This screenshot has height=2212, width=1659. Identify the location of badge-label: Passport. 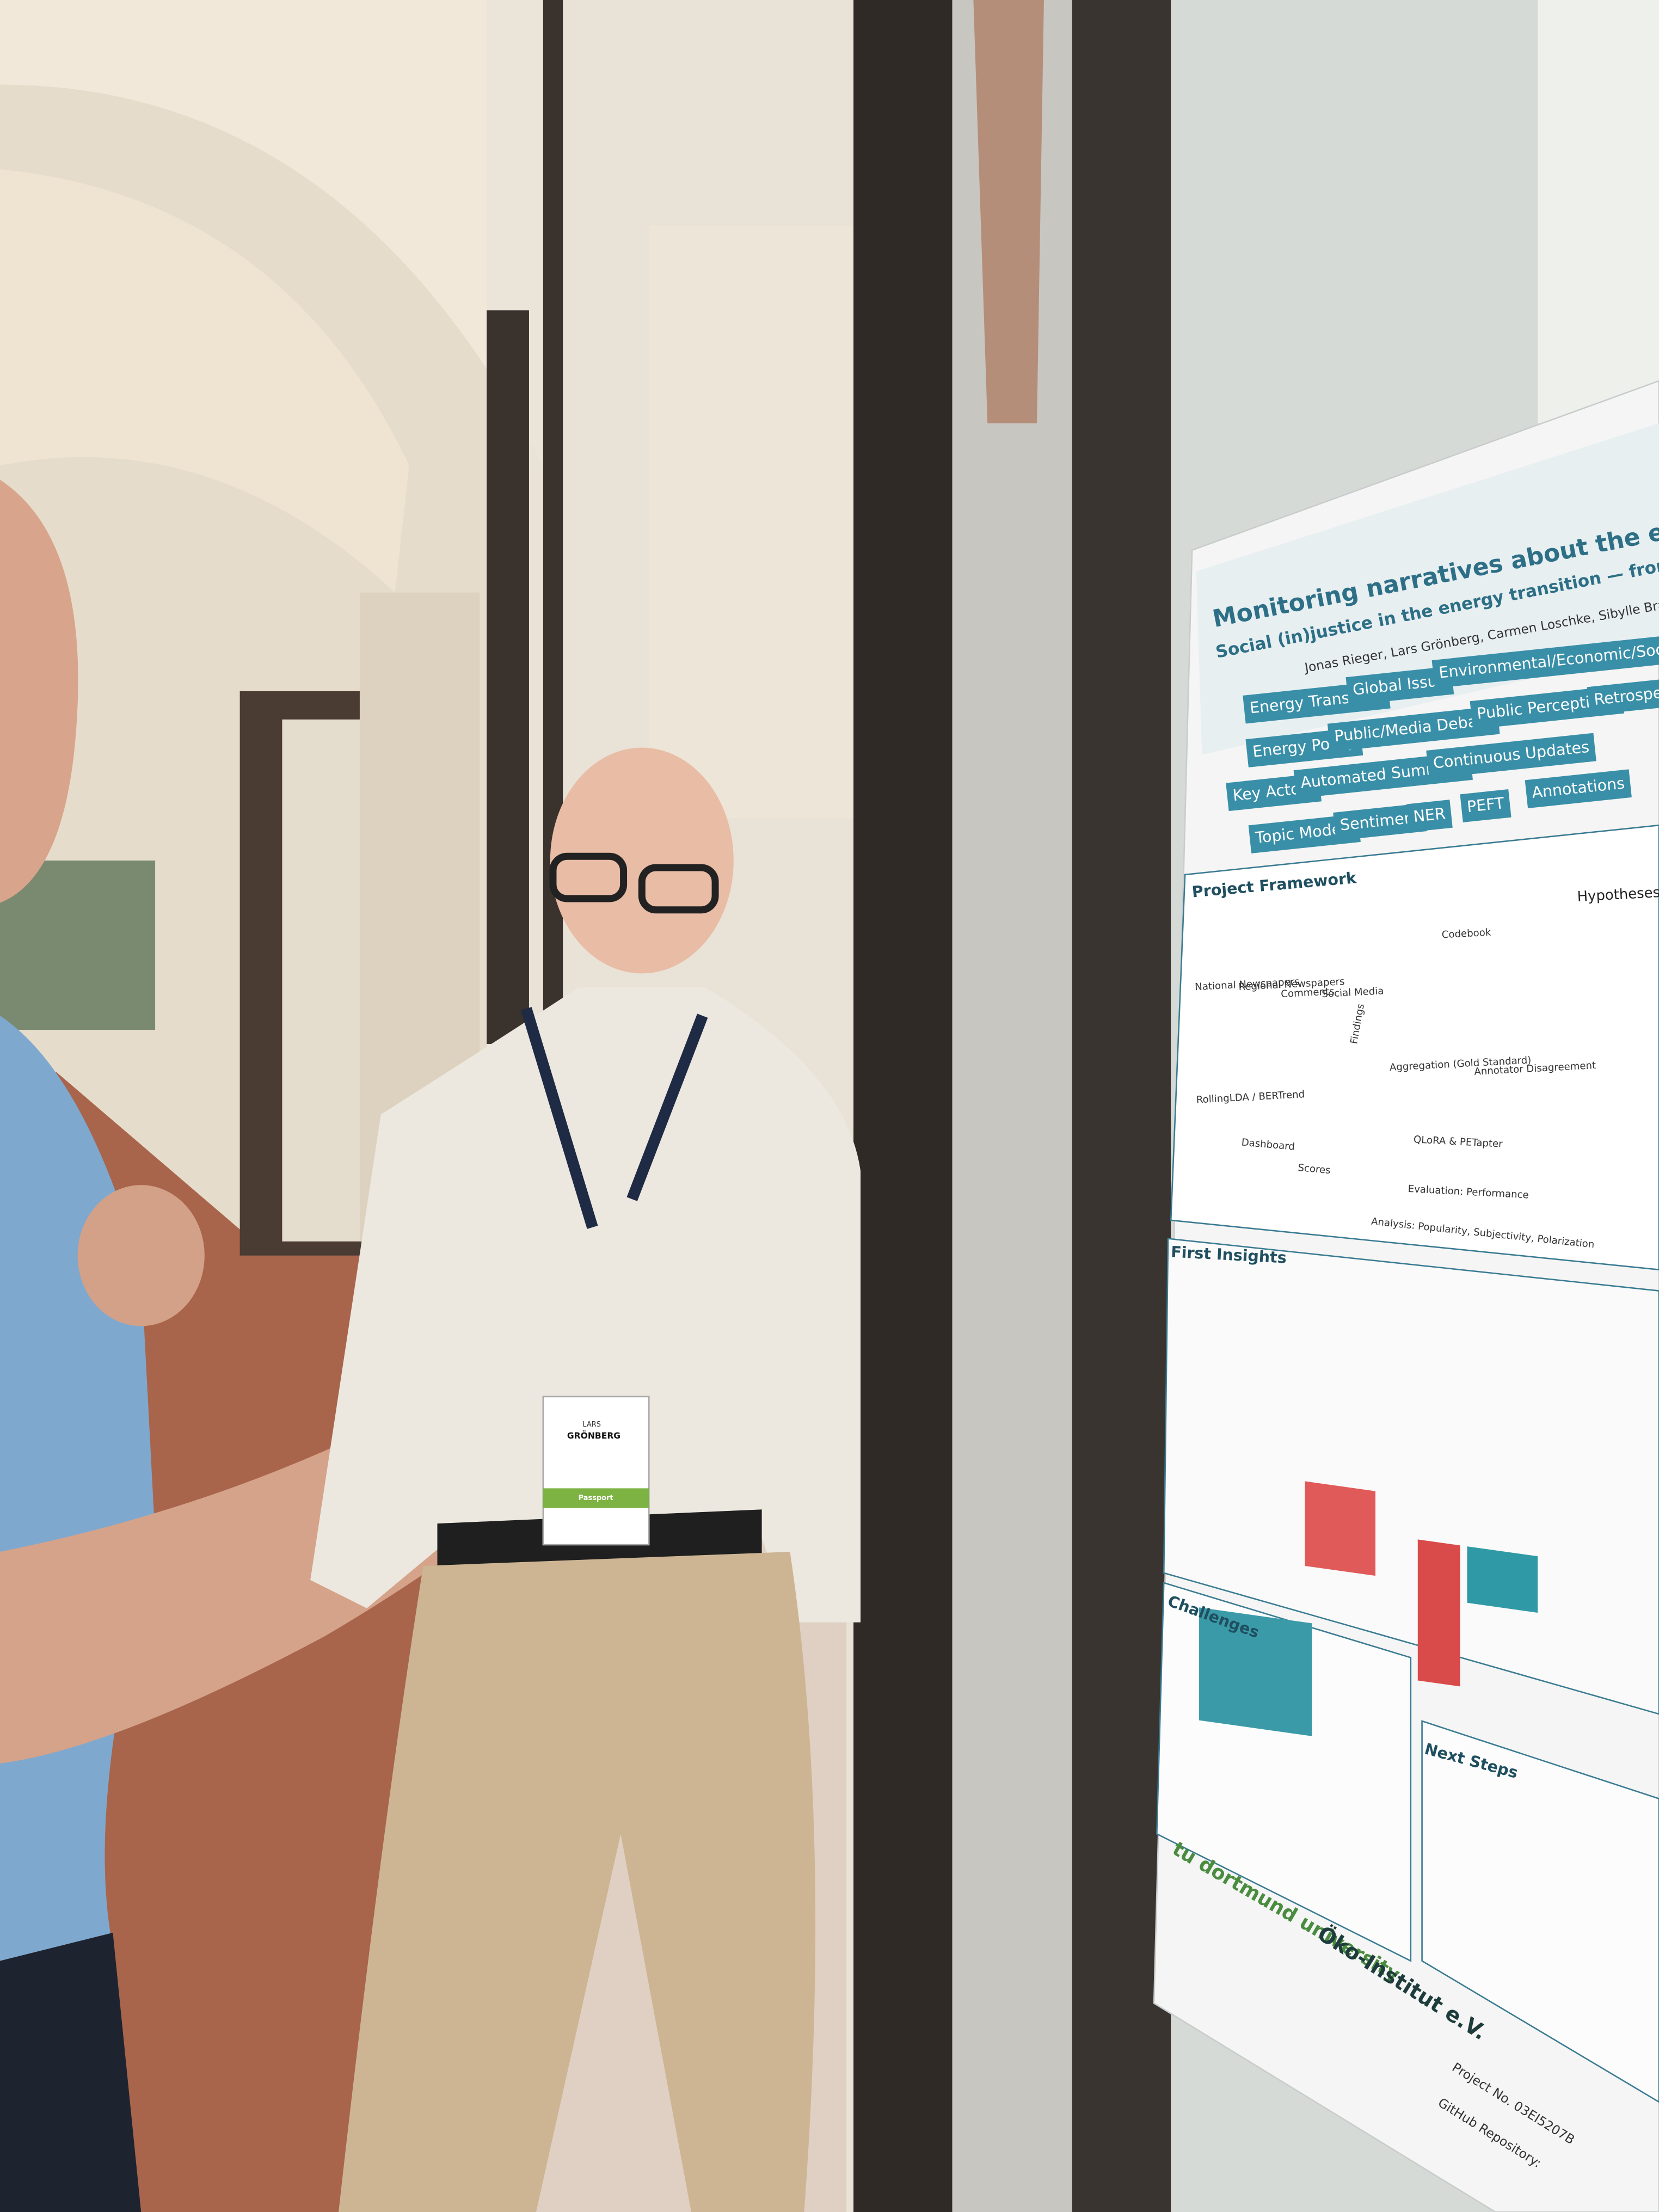
(596, 1498).